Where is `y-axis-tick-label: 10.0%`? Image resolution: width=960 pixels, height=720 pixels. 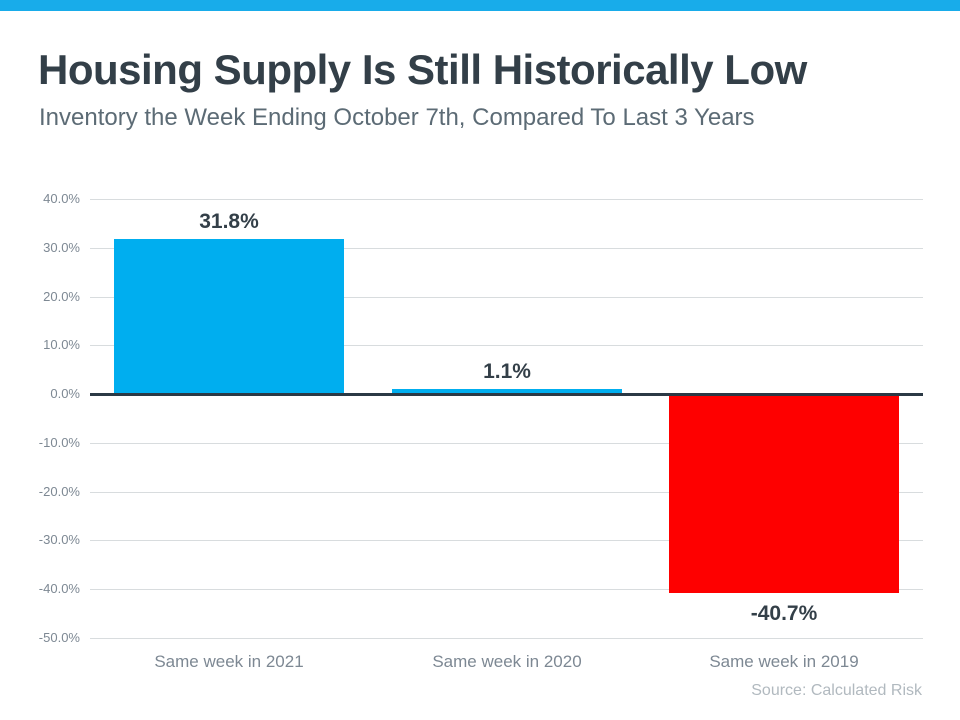
y-axis-tick-label: 10.0% is located at coordinates (61, 344).